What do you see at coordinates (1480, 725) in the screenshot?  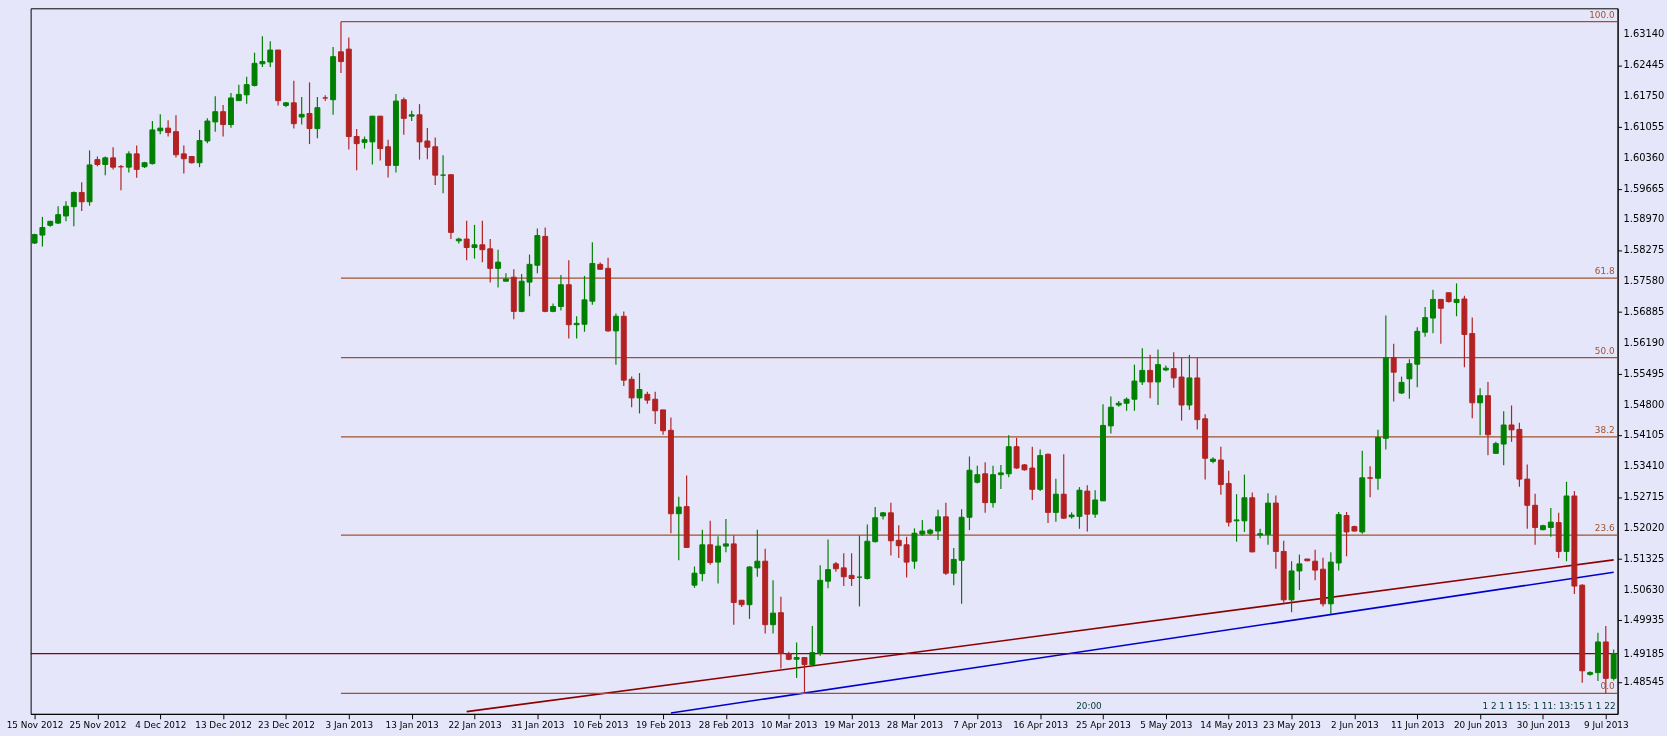 I see `x-tick-label: 20 Jun 2013` at bounding box center [1480, 725].